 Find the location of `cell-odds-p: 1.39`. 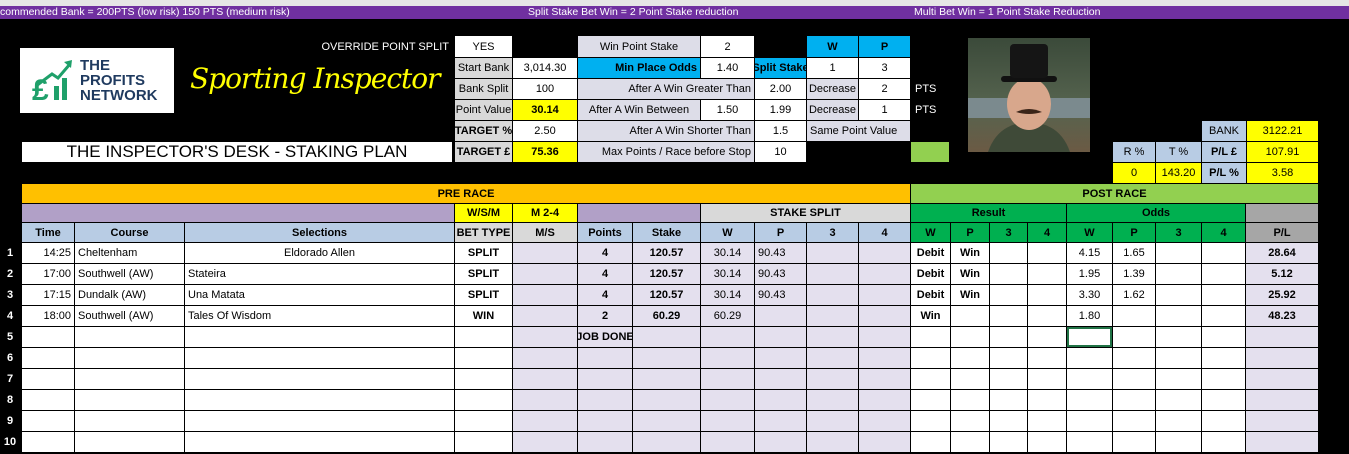

cell-odds-p: 1.39 is located at coordinates (1134, 274).